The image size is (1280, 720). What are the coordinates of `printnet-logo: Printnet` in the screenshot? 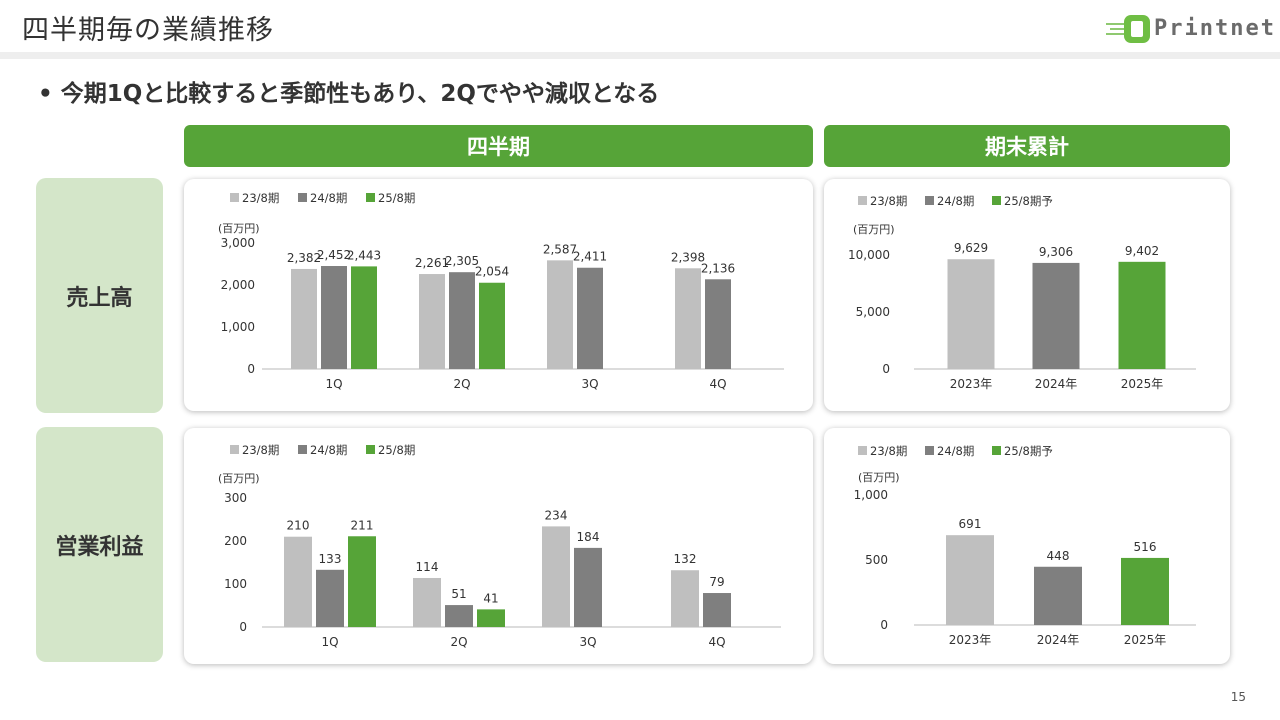 It's located at (1189, 28).